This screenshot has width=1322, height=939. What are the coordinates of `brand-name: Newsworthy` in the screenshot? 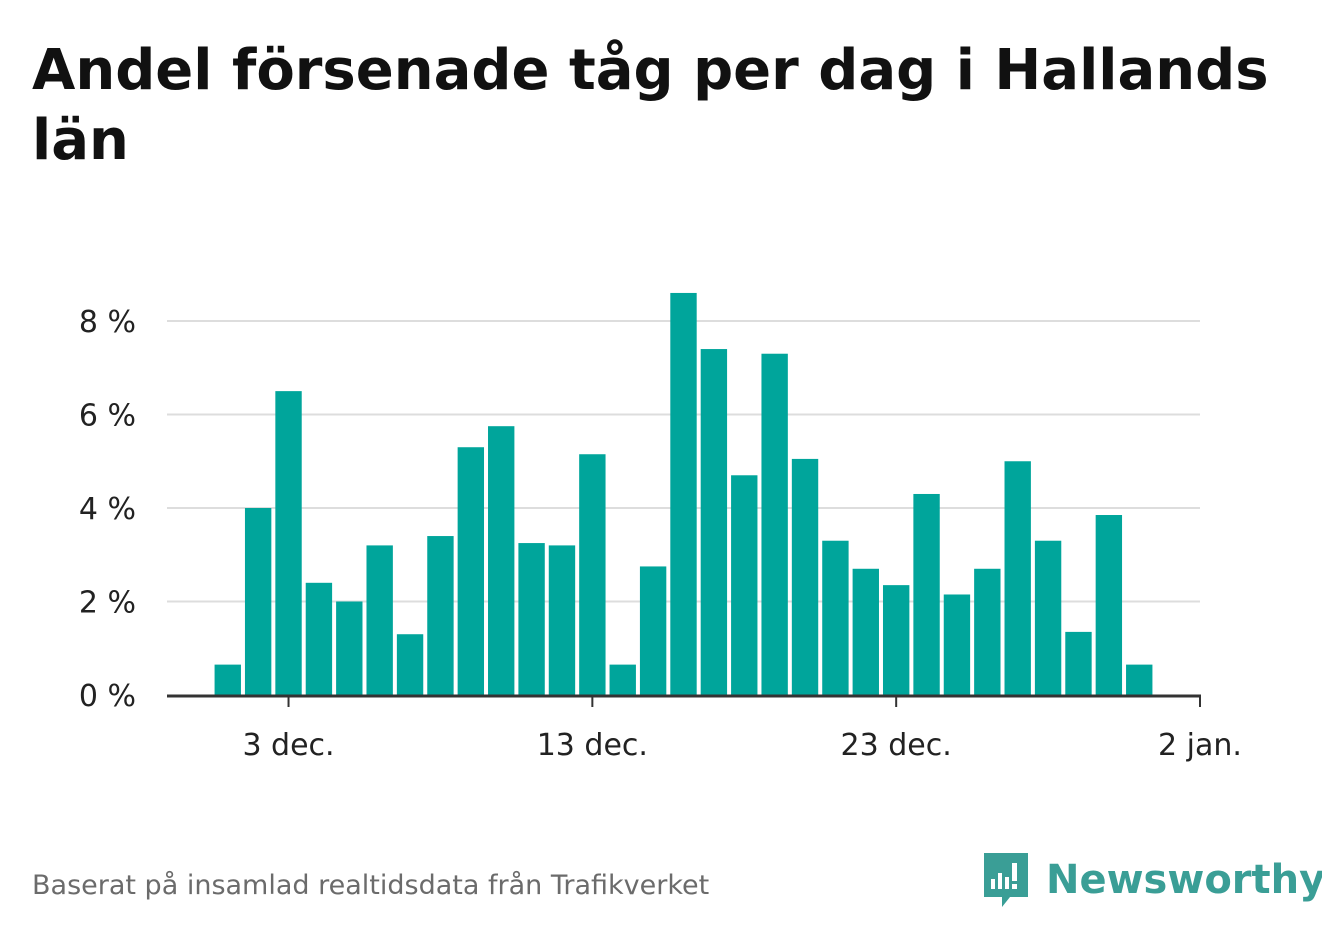 It's located at (1184, 880).